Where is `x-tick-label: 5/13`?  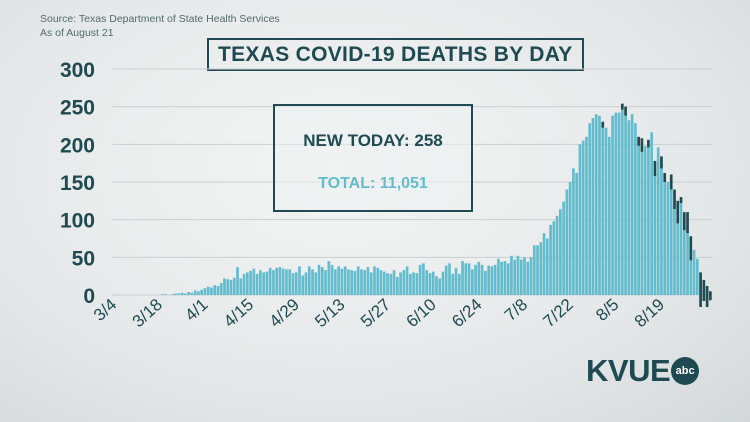
x-tick-label: 5/13 is located at coordinates (329, 313).